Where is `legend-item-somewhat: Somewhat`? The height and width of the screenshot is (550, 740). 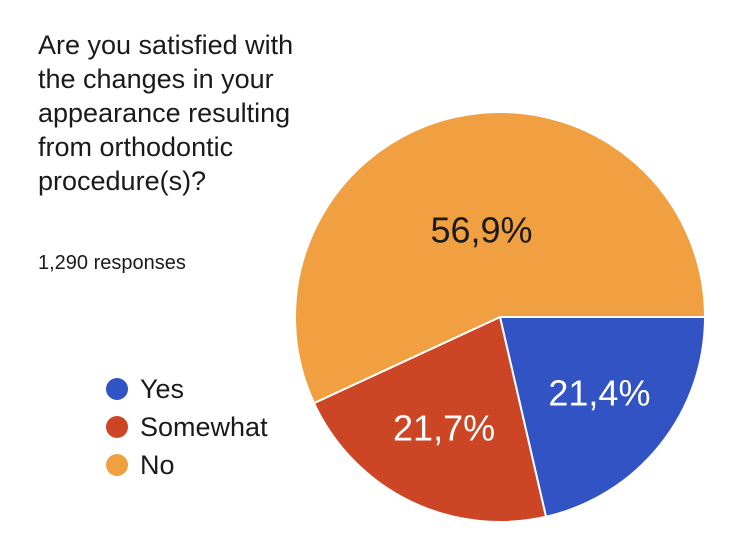
legend-item-somewhat: Somewhat is located at coordinates (187, 427).